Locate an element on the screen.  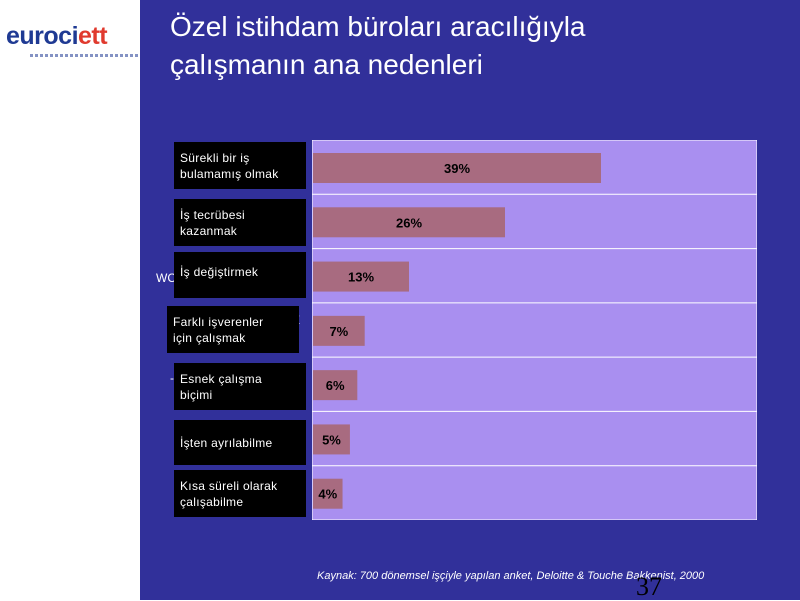
page-number: 37 is located at coordinates (649, 586).